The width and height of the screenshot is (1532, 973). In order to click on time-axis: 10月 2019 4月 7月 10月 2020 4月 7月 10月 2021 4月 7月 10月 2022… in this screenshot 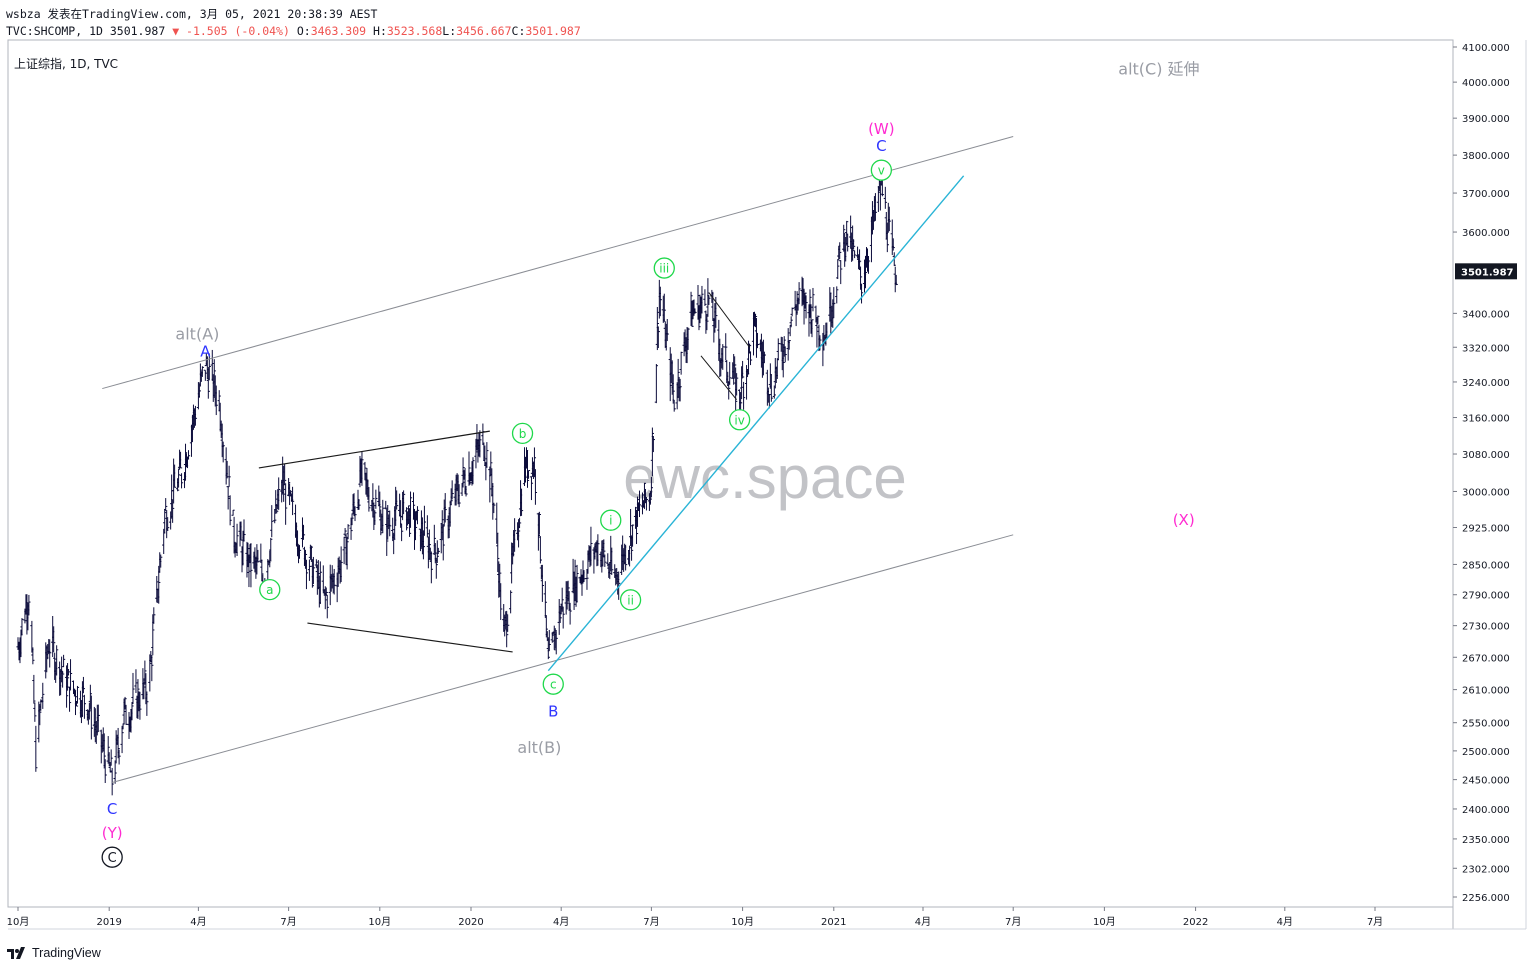, I will do `click(695, 917)`.